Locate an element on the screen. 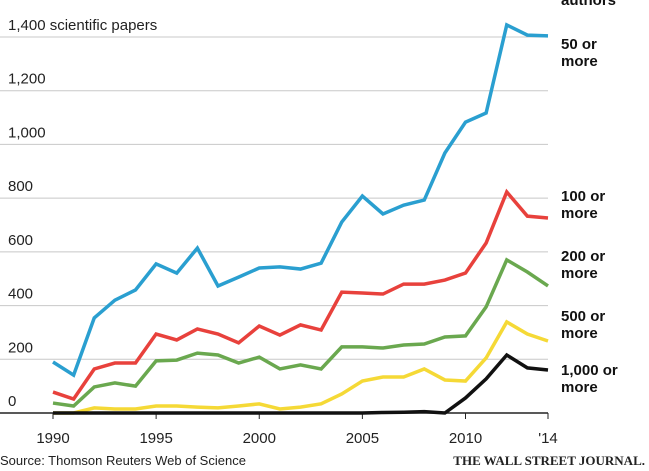 Image resolution: width=649 pixels, height=471 pixels. series-label: 1,000 or more is located at coordinates (589, 379).